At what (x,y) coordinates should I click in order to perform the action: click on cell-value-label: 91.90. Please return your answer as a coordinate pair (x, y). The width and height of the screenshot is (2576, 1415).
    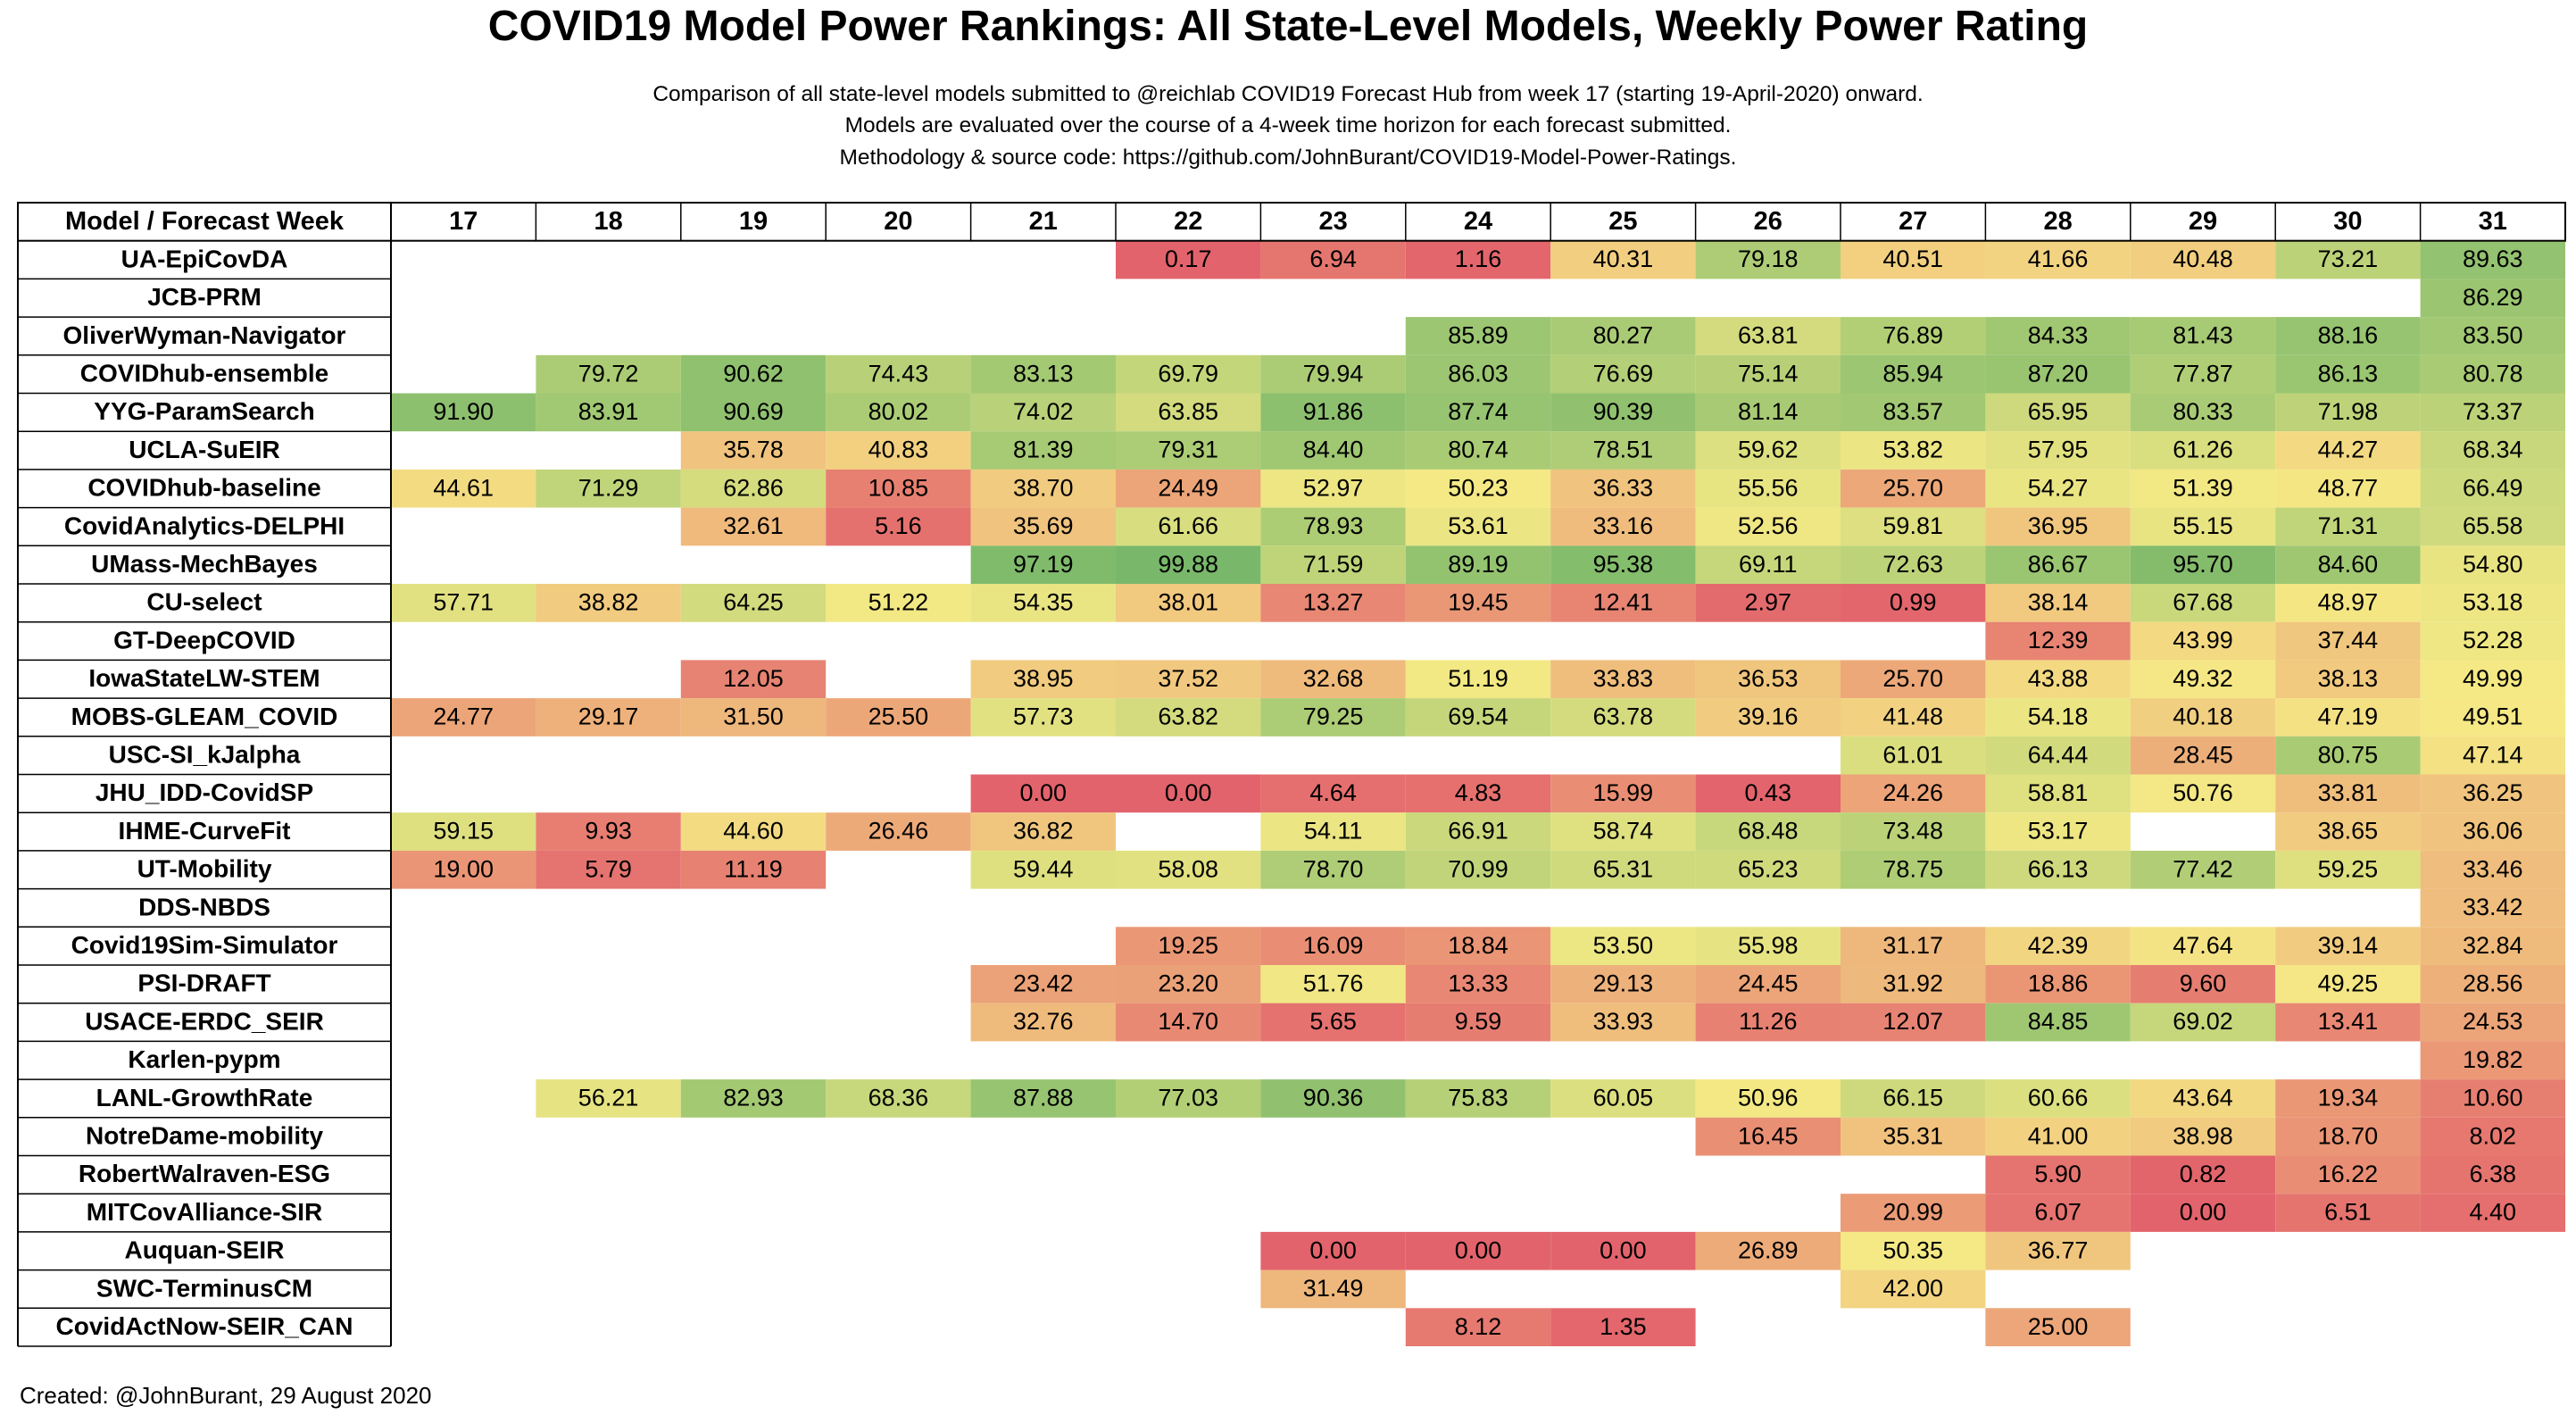
    Looking at the image, I should click on (463, 411).